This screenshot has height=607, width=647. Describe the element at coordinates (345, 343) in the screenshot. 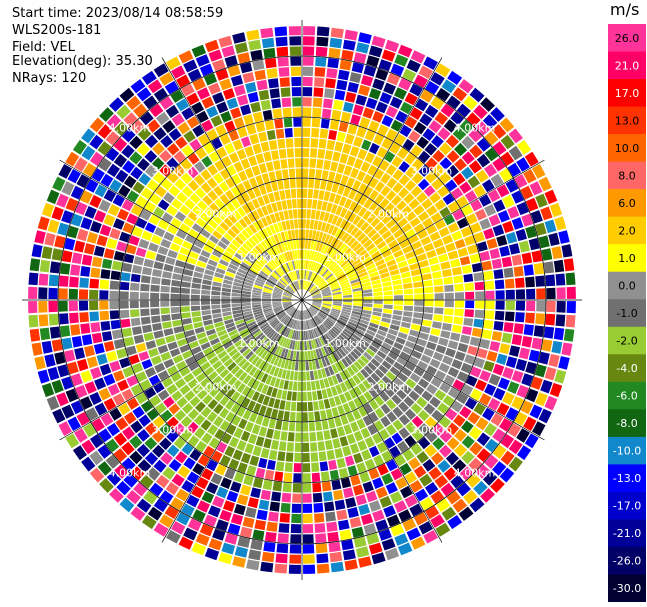

I see `range-ring-label: 1.00km` at that location.